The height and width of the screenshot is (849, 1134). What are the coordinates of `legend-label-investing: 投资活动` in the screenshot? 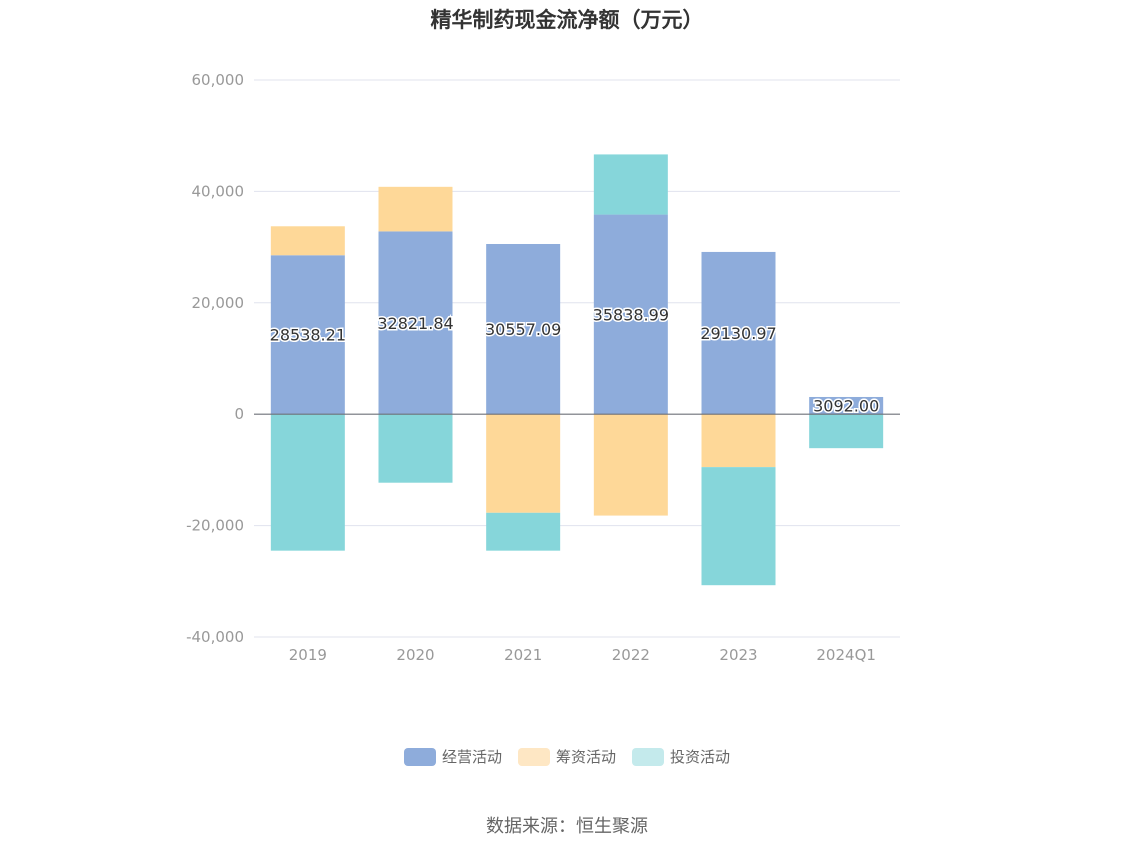 It's located at (700, 757).